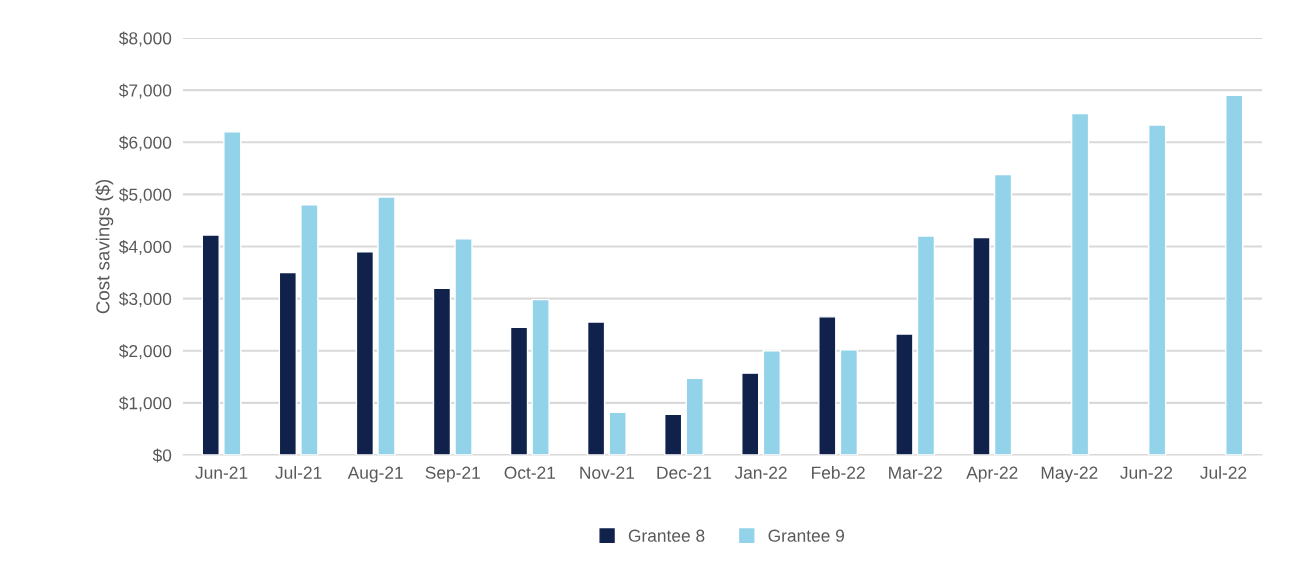 Image resolution: width=1291 pixels, height=578 pixels. What do you see at coordinates (530, 472) in the screenshot?
I see `x-tick-label: Oct-21` at bounding box center [530, 472].